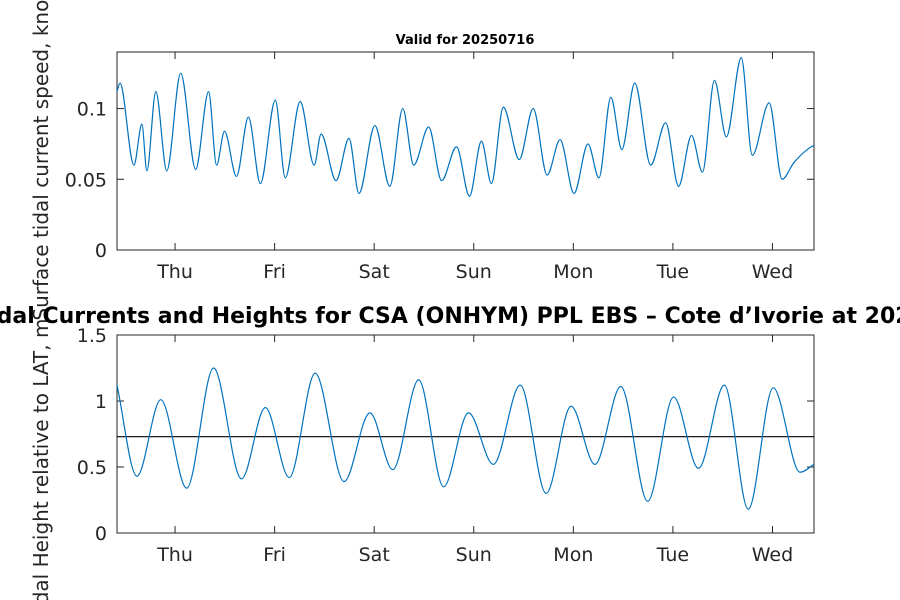 This screenshot has width=900, height=600. What do you see at coordinates (672, 272) in the screenshot?
I see `current-speed-x-tick-label: Tue` at bounding box center [672, 272].